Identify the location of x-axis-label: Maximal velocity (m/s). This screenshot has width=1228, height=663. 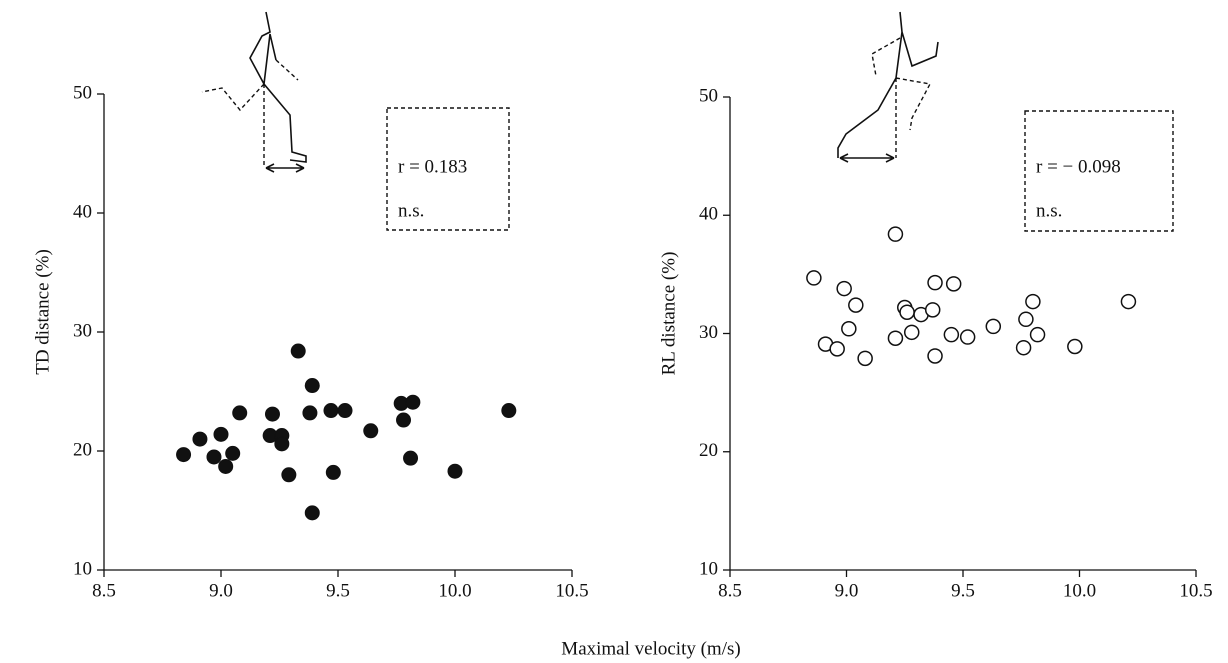
(650, 648).